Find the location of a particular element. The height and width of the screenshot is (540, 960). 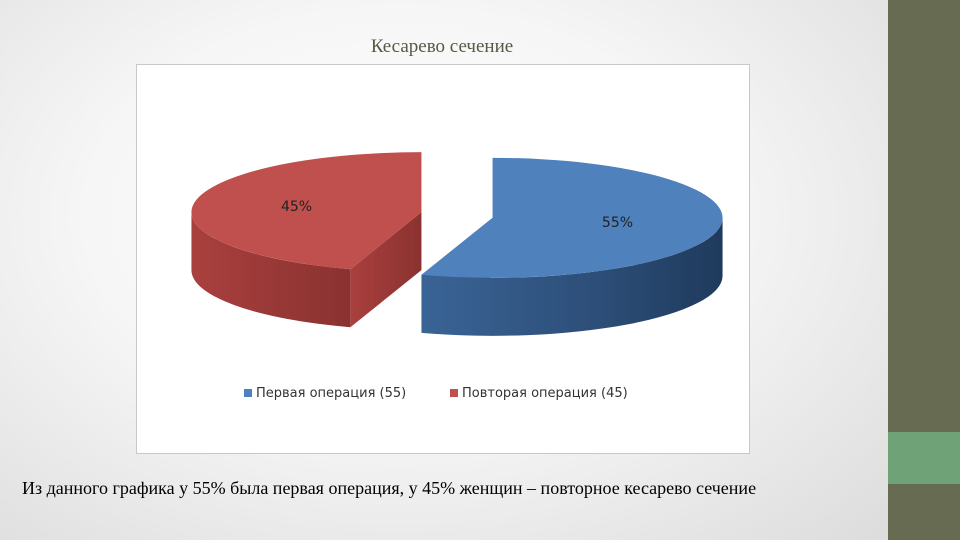

legend-label-2: Повторая операция (45) is located at coordinates (545, 393).